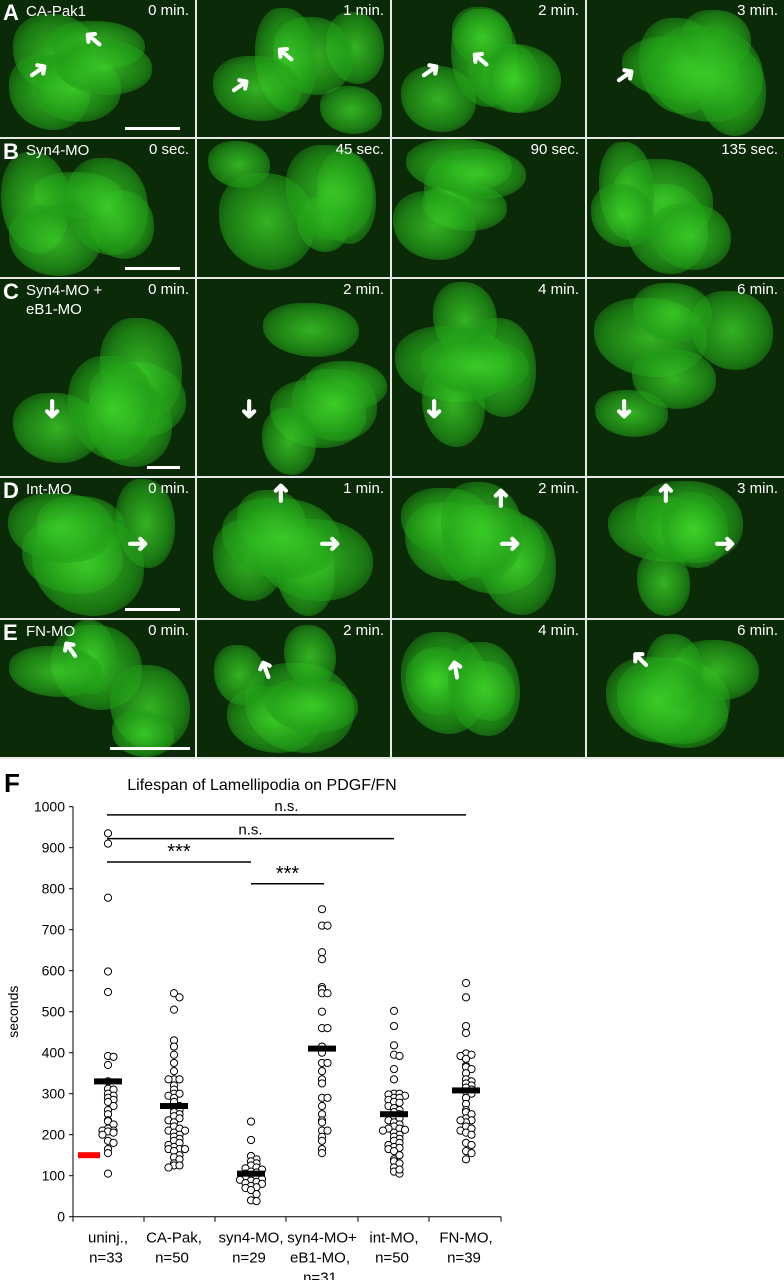  Describe the element at coordinates (61, 1217) in the screenshot. I see `y-tick-label: 0` at that location.